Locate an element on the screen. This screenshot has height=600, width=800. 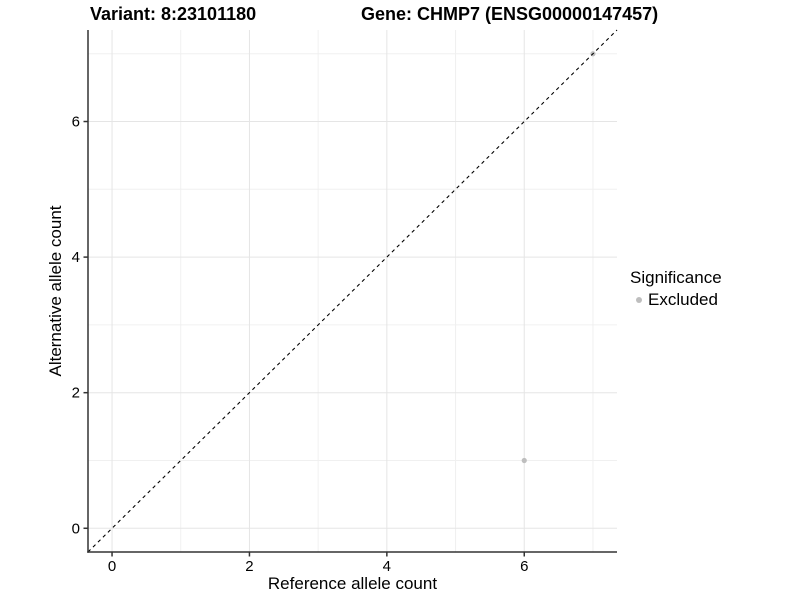
y-tick-label: 0 is located at coordinates (76, 528).